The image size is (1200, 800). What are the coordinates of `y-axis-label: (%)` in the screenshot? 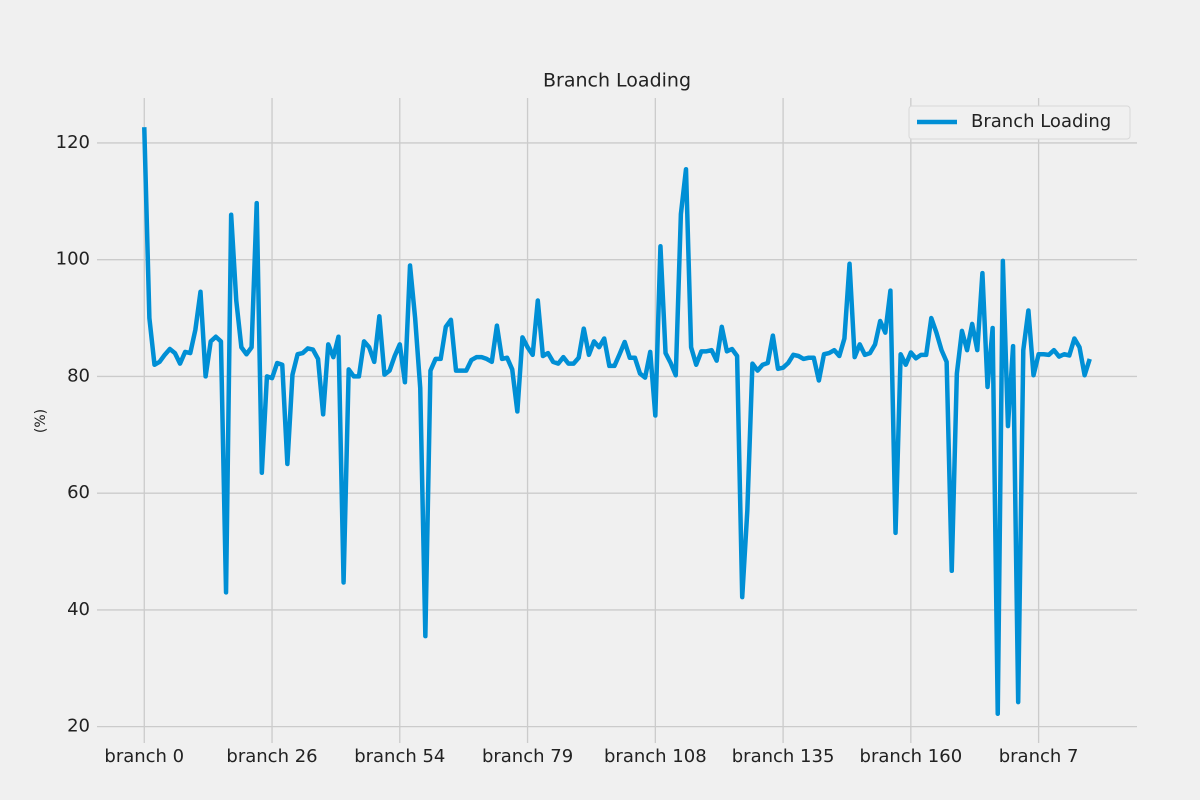 It's located at (41, 421).